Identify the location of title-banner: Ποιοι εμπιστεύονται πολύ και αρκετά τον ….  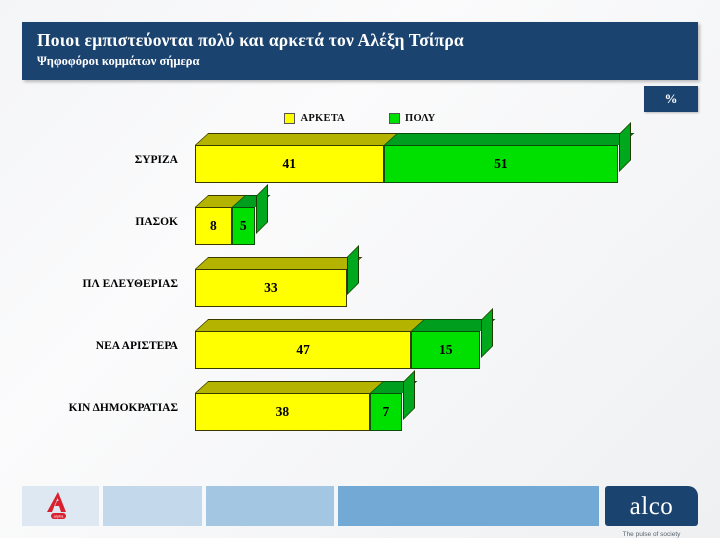
(360, 51).